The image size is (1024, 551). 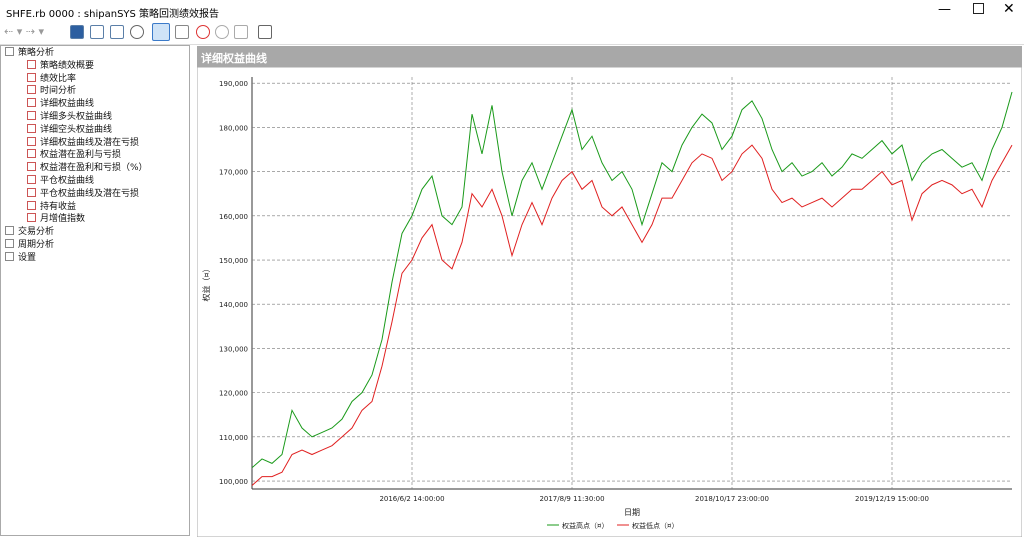 I want to click on y-tick-label: 140,000, so click(x=233, y=305).